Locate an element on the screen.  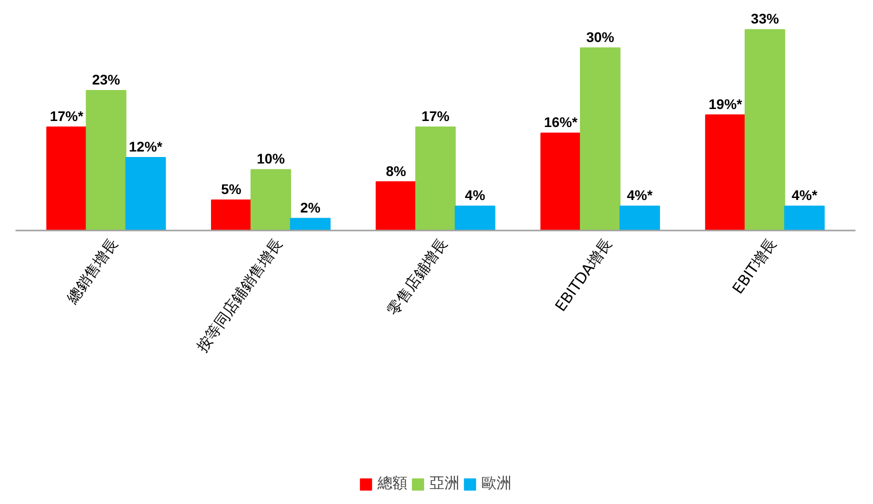
data-label: 8% is located at coordinates (396, 170).